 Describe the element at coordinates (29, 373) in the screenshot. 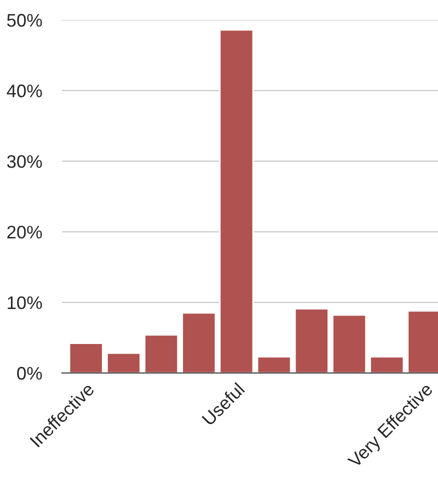

I see `y-tick-label: 0%` at that location.